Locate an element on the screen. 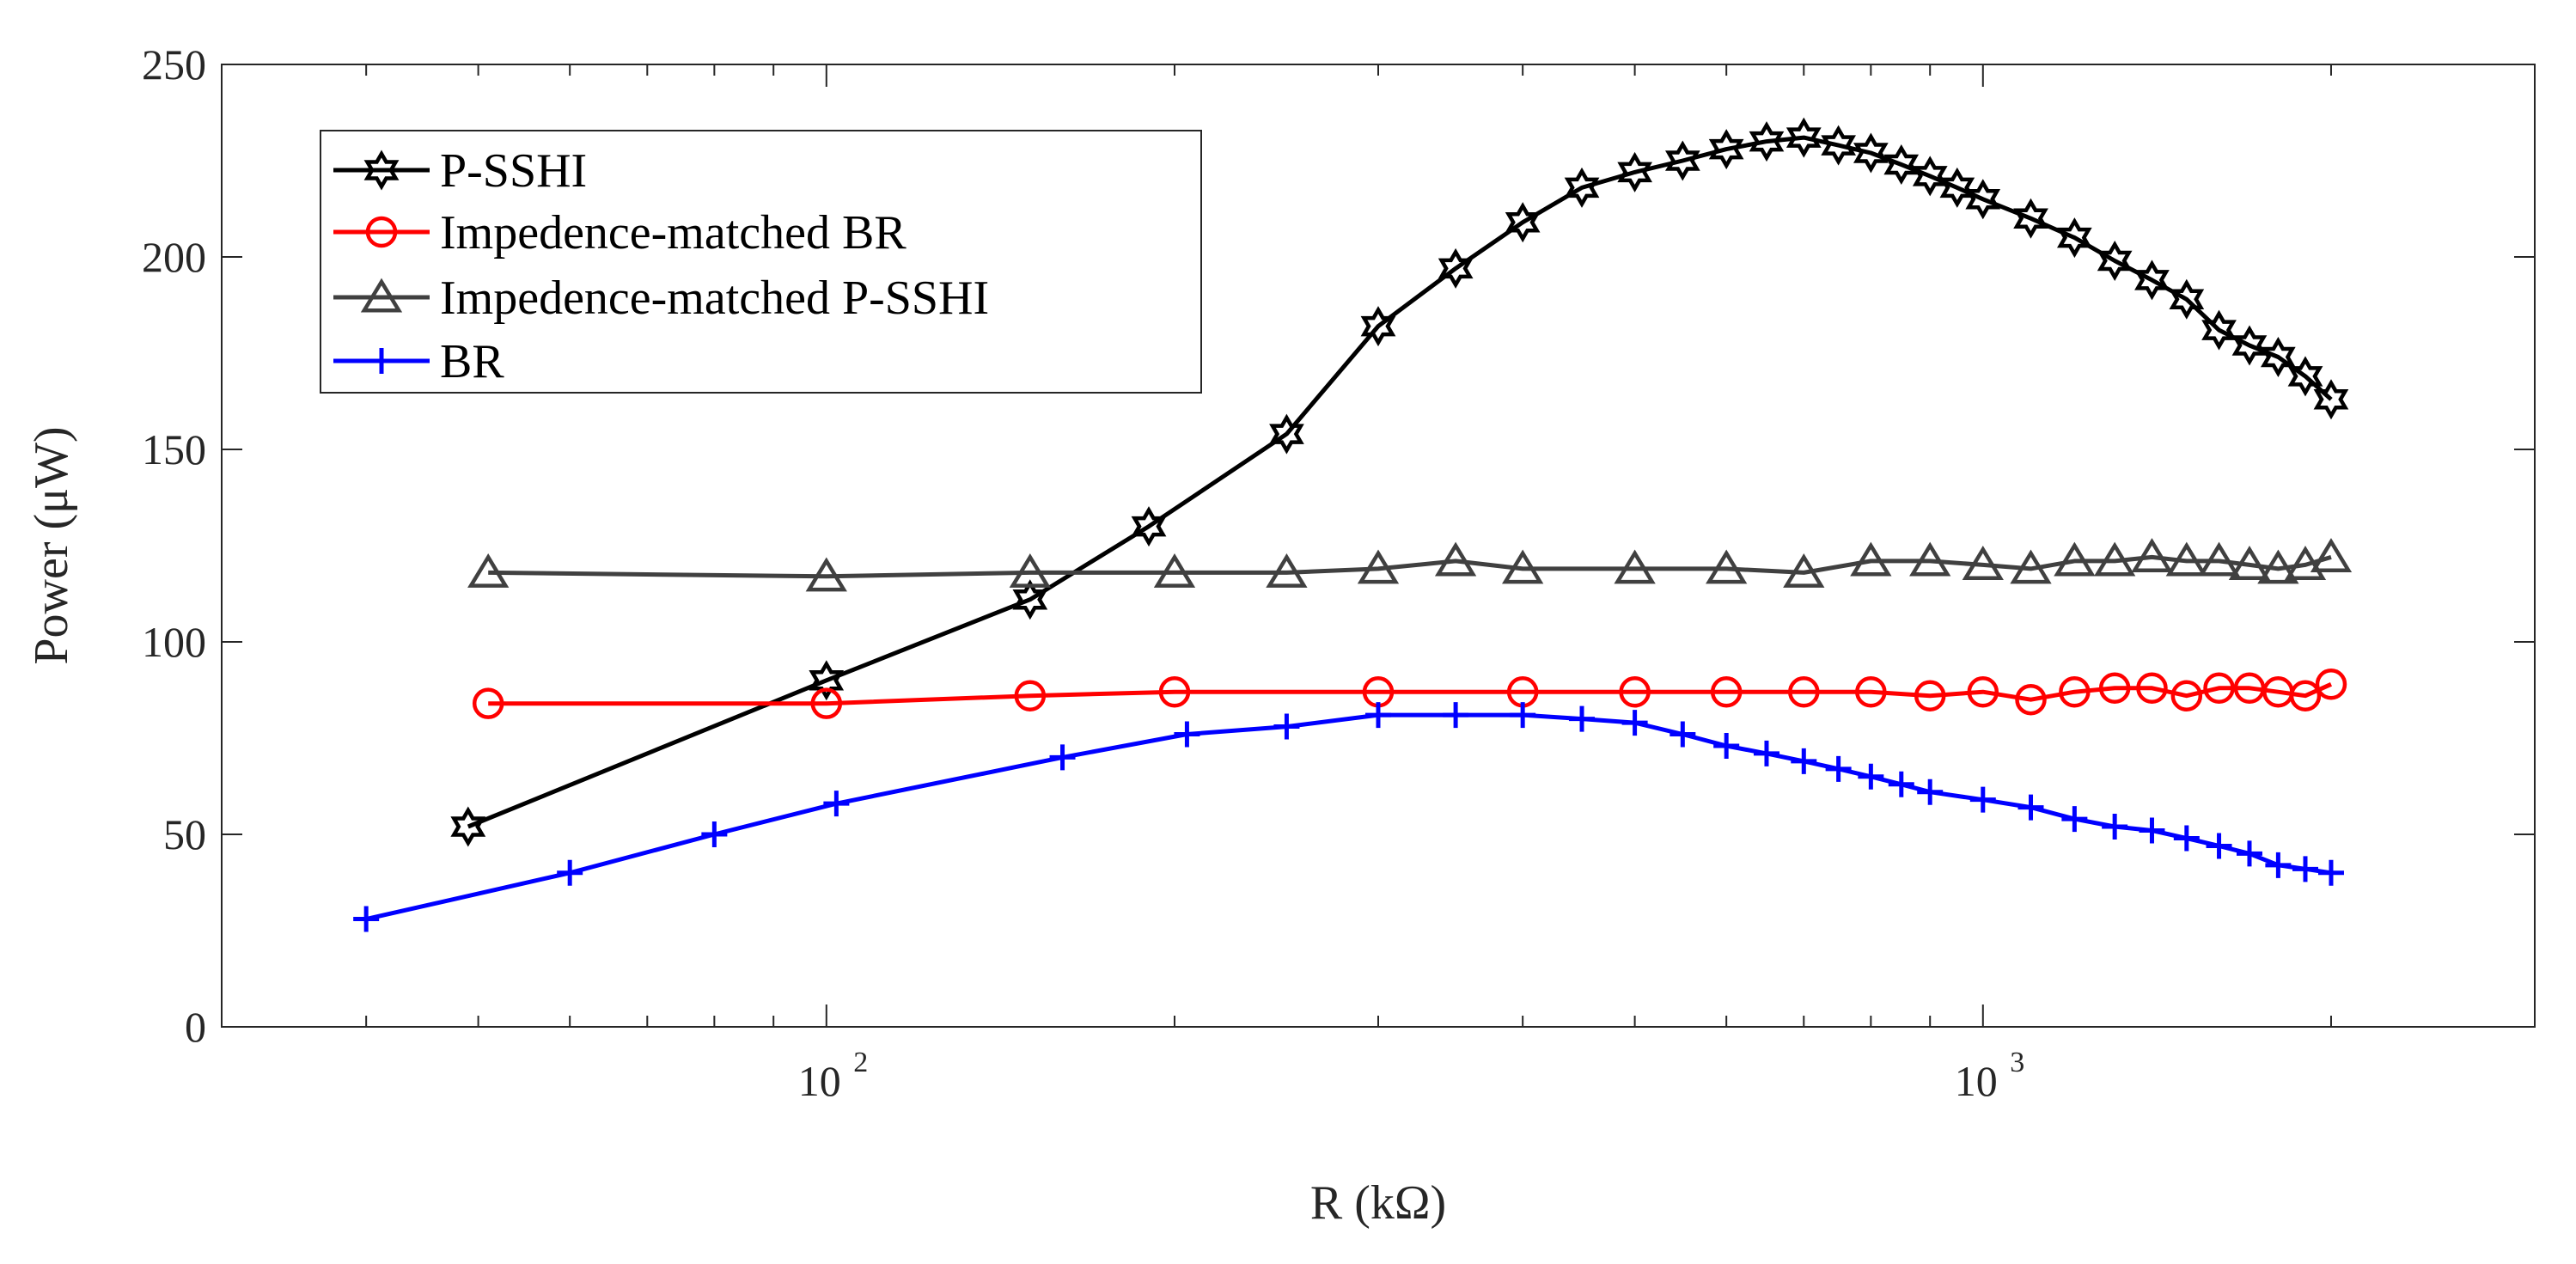  legend-item: P-SSHI is located at coordinates (460, 171).